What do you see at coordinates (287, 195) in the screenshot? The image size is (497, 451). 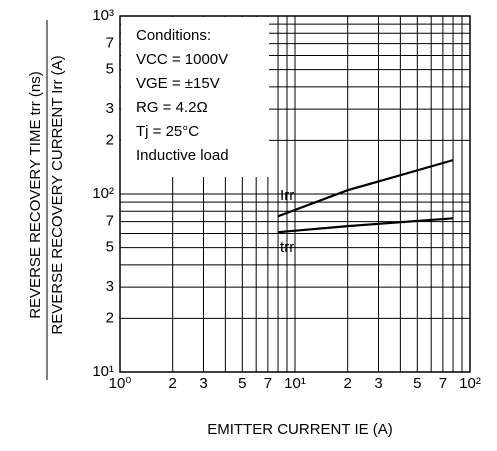 I see `series-label: Irr` at bounding box center [287, 195].